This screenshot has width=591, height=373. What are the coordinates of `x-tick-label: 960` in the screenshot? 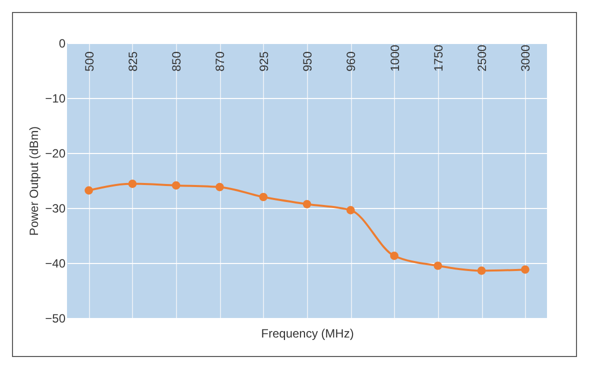 It's located at (351, 61).